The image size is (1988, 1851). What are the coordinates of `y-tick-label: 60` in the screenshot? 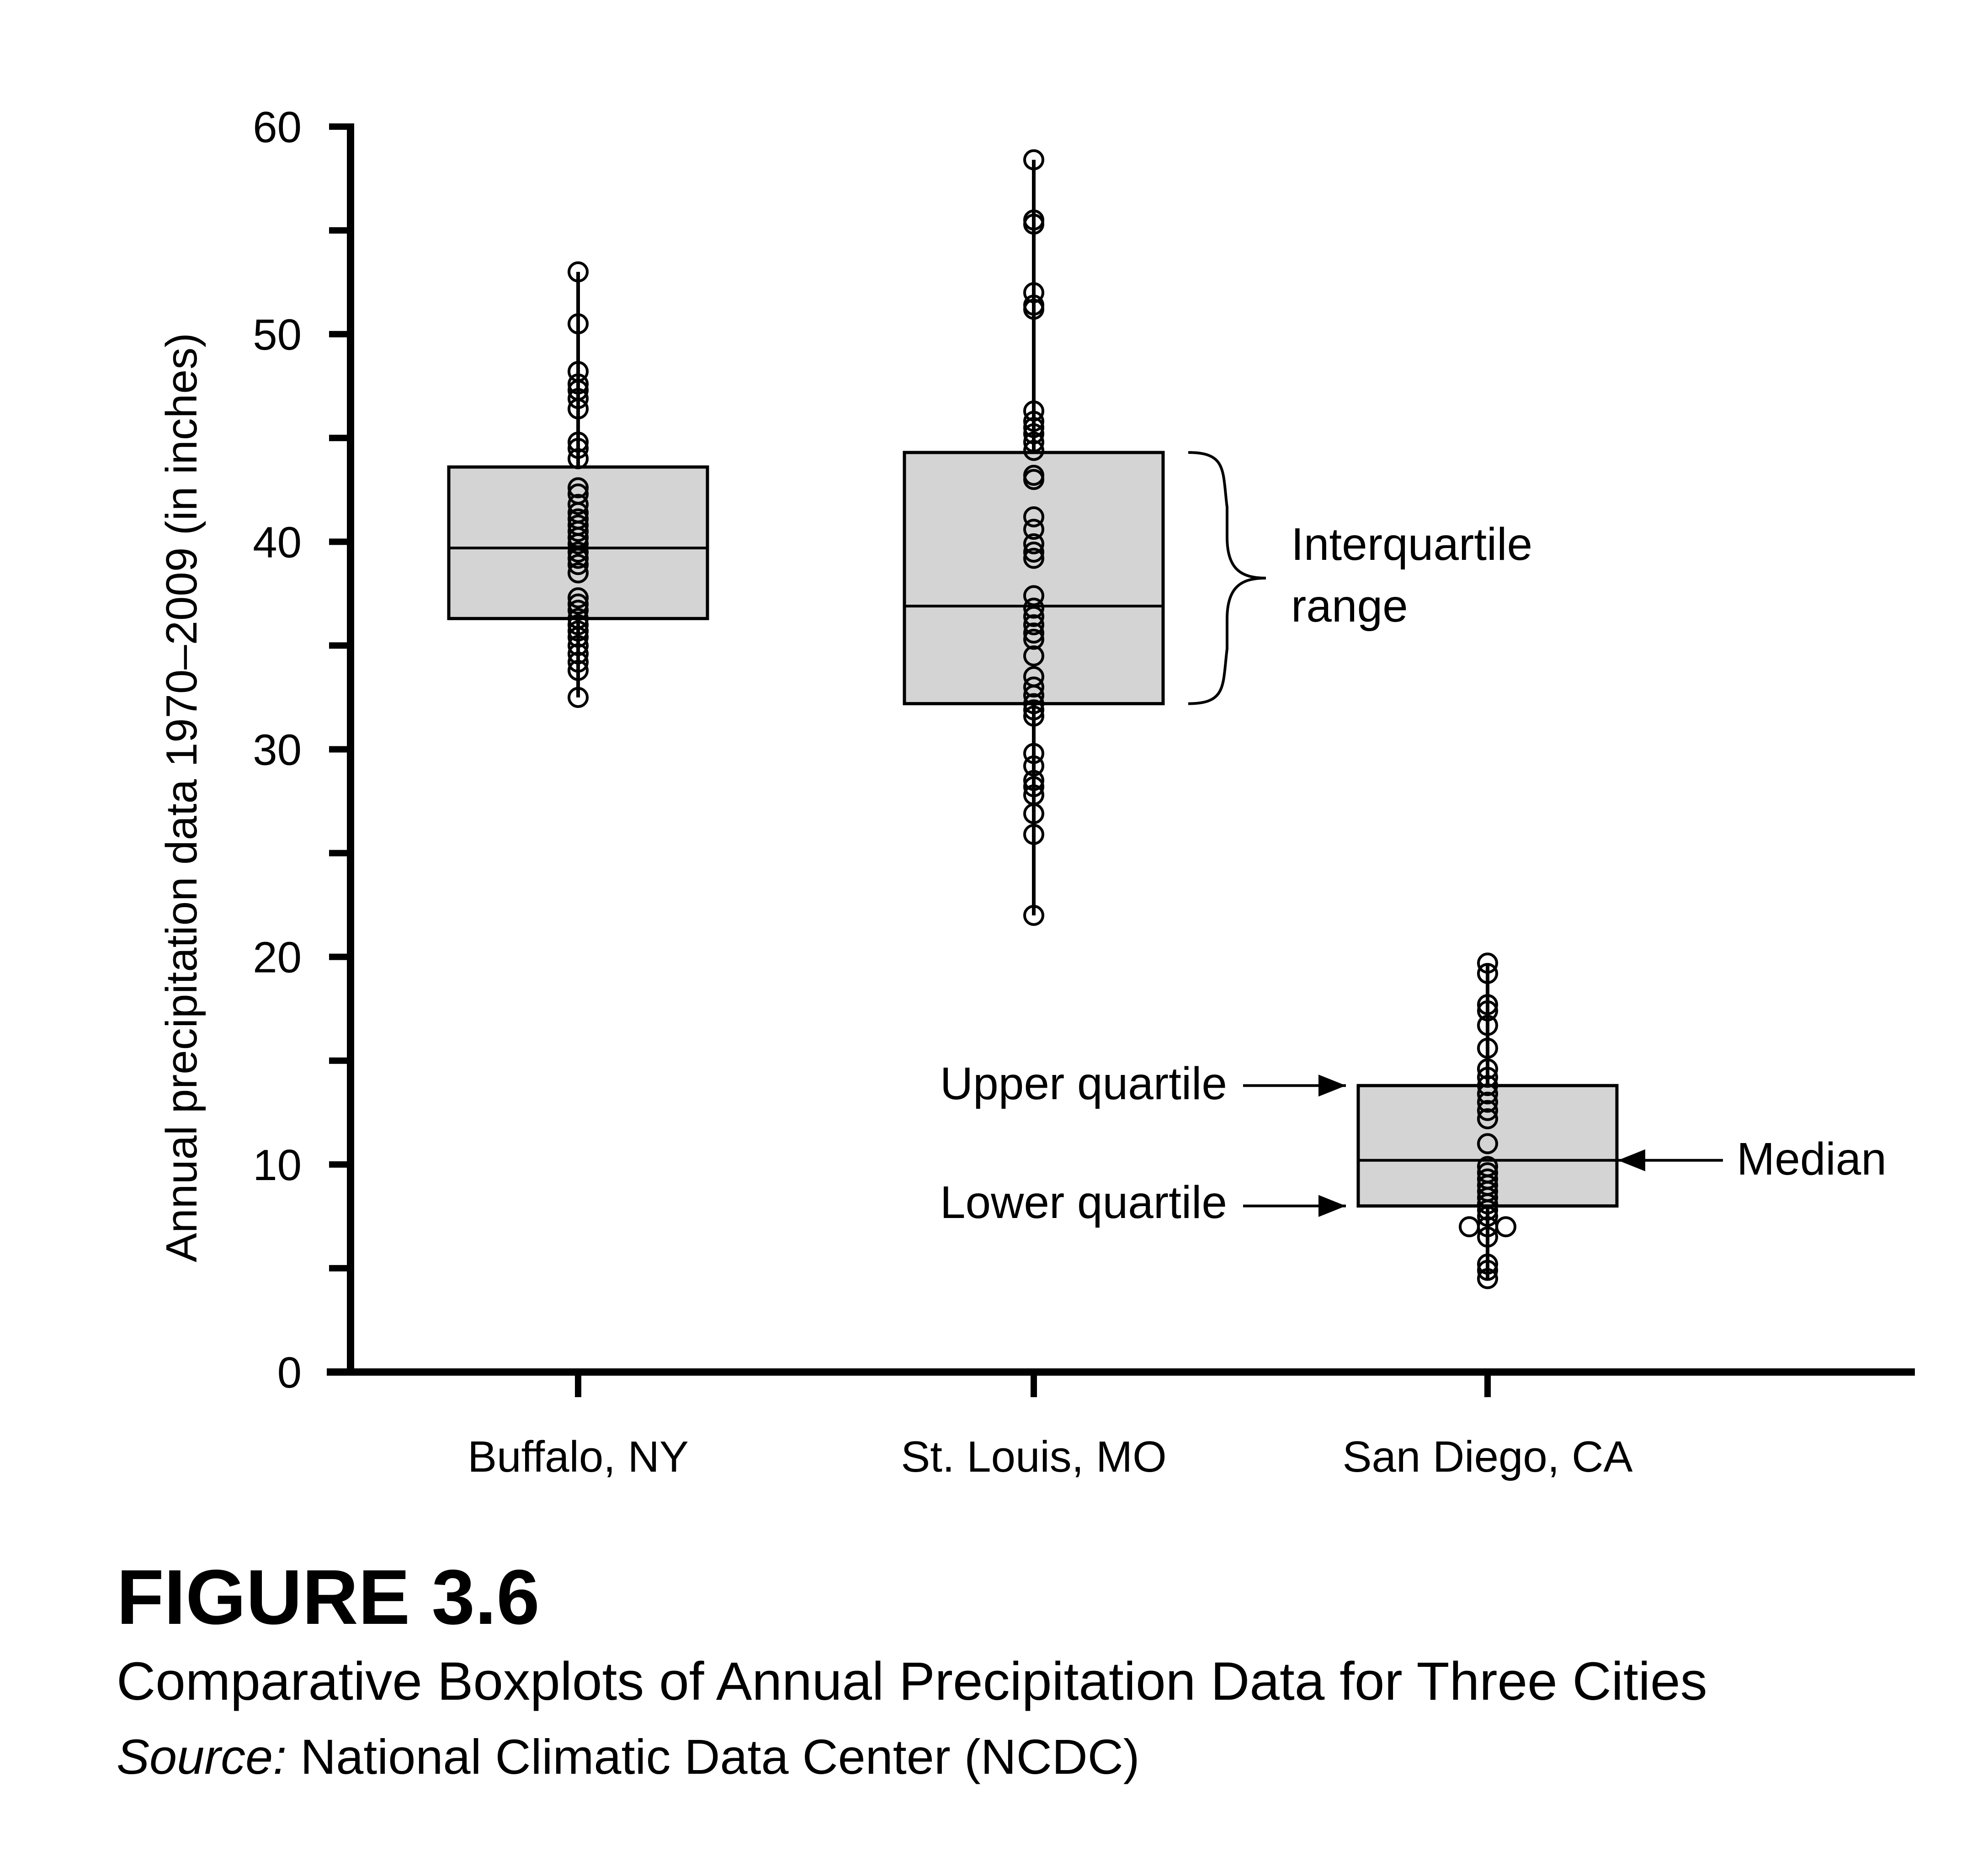 It's located at (277, 127).